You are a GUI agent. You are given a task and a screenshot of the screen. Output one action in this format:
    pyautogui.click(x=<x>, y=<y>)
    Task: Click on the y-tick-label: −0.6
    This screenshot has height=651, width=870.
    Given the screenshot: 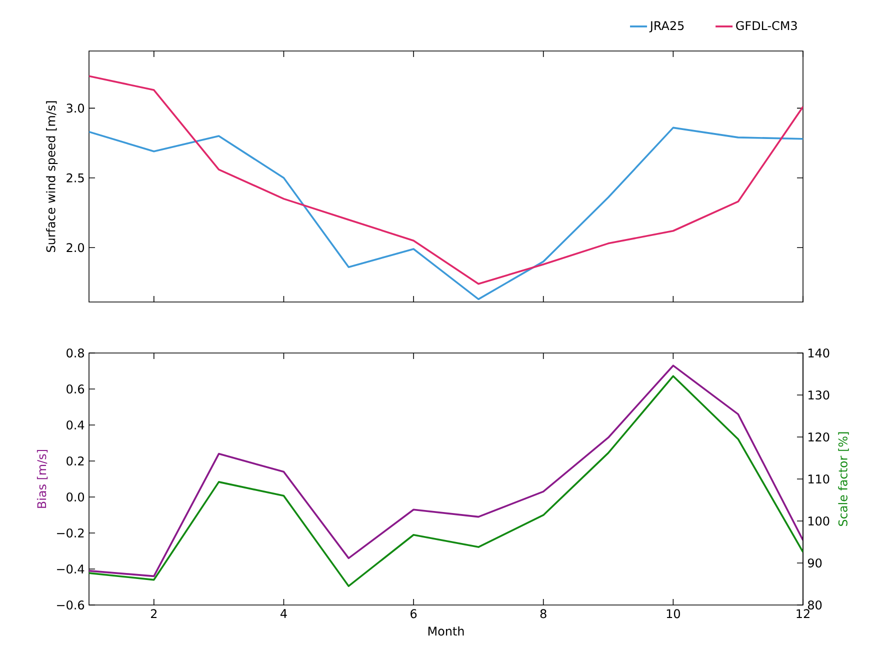 What is the action you would take?
    pyautogui.click(x=70, y=605)
    